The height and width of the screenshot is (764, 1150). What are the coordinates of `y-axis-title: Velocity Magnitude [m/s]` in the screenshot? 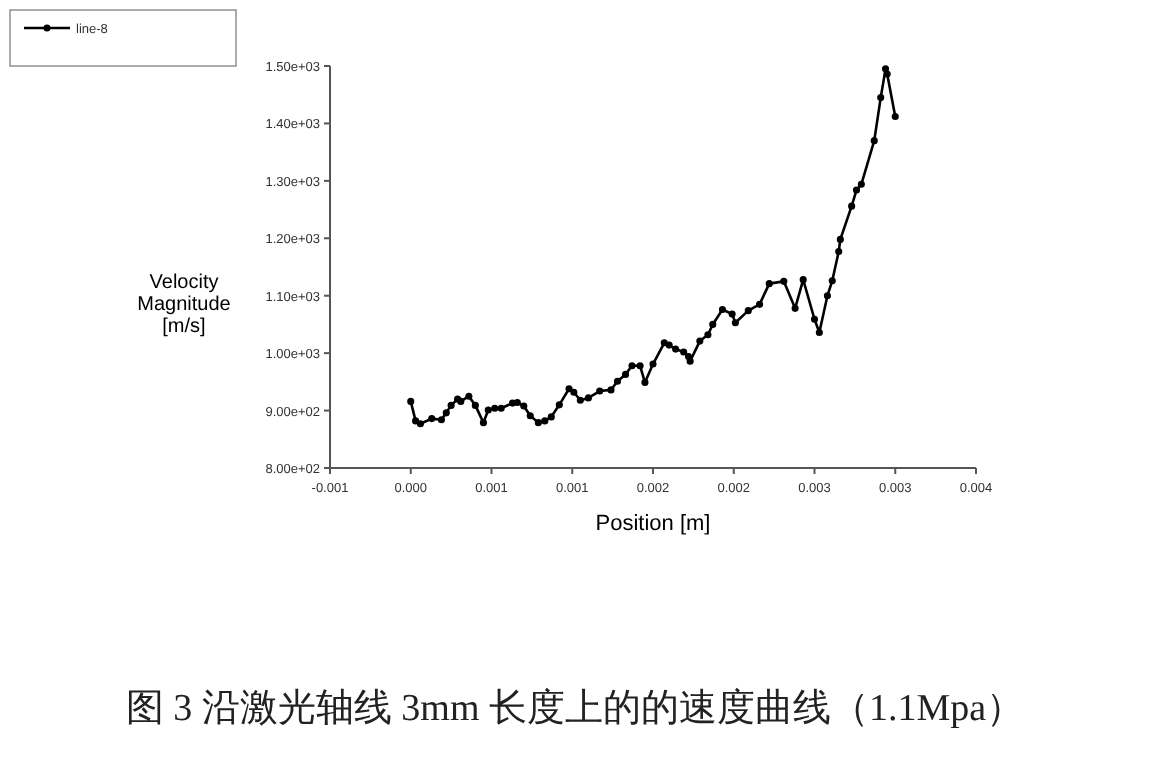 It's located at (184, 305).